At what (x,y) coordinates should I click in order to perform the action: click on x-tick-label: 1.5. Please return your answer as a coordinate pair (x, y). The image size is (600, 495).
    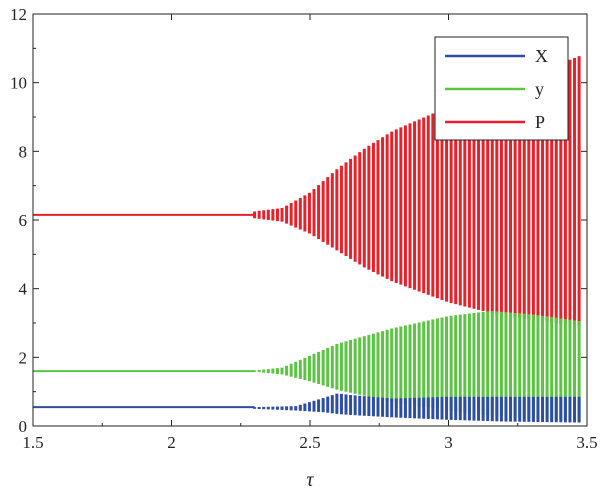
    Looking at the image, I should click on (32, 442).